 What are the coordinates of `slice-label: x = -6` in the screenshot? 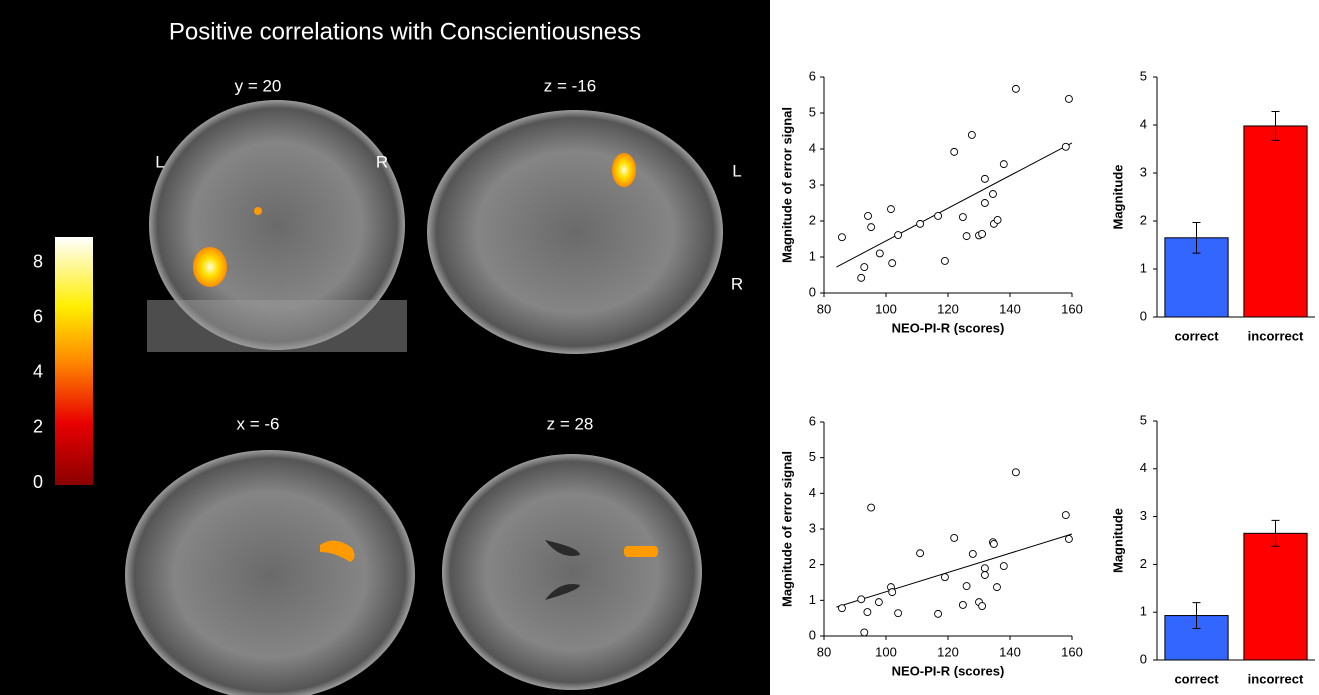 It's located at (258, 423).